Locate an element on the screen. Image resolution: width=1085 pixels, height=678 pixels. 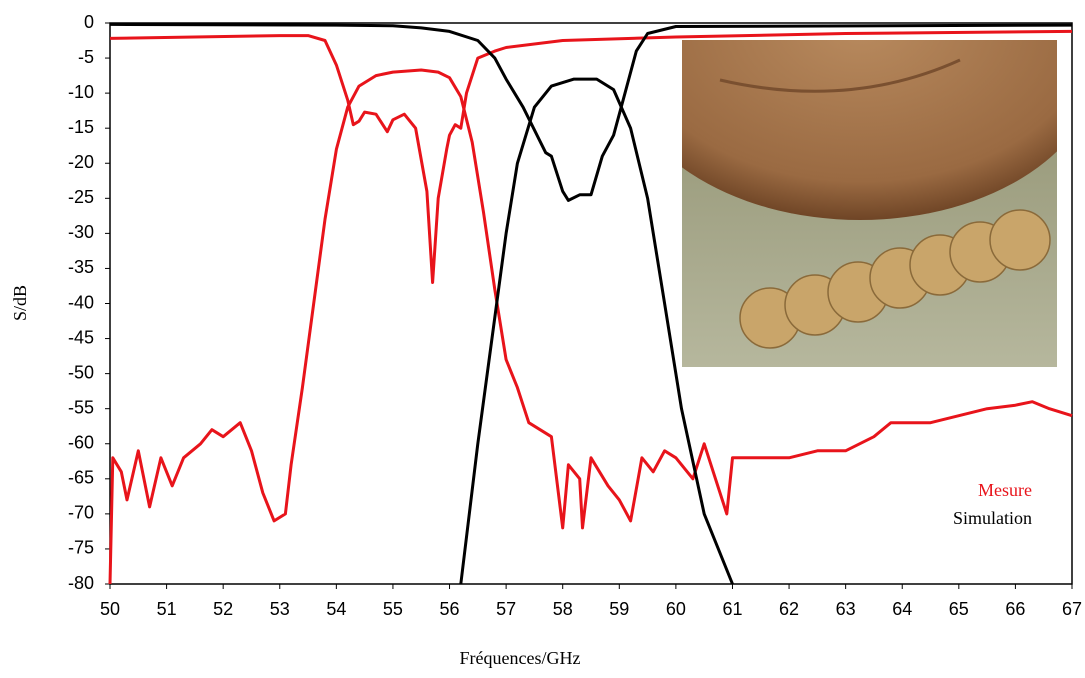
x-tick-label: 58 is located at coordinates (563, 609).